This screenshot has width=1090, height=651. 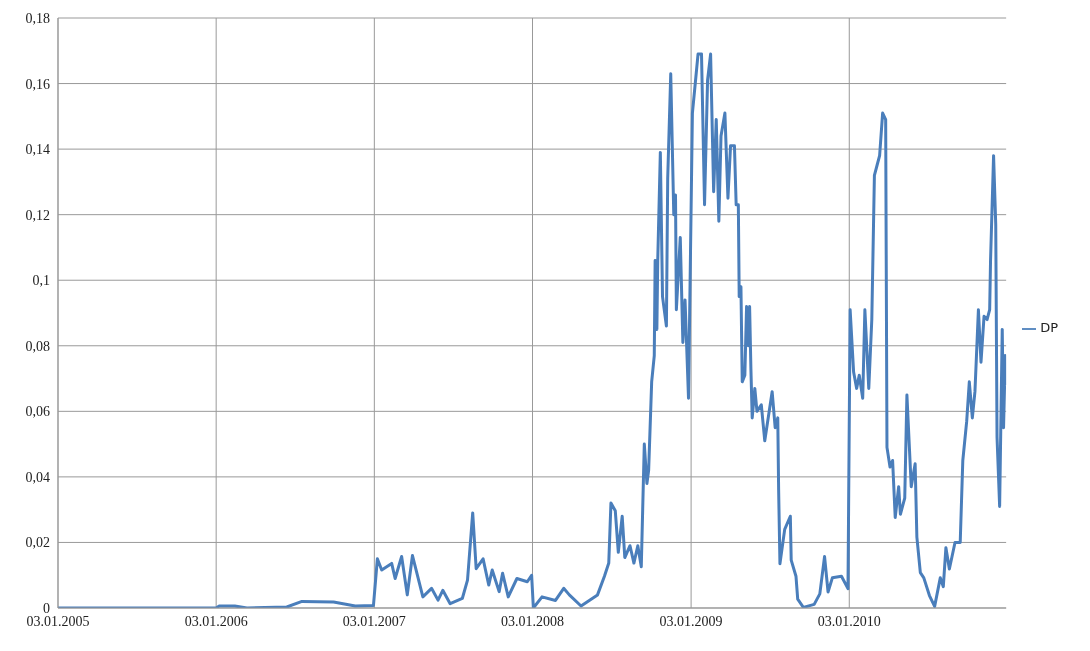 What do you see at coordinates (37, 412) in the screenshot?
I see `y-tick-label: 0,06` at bounding box center [37, 412].